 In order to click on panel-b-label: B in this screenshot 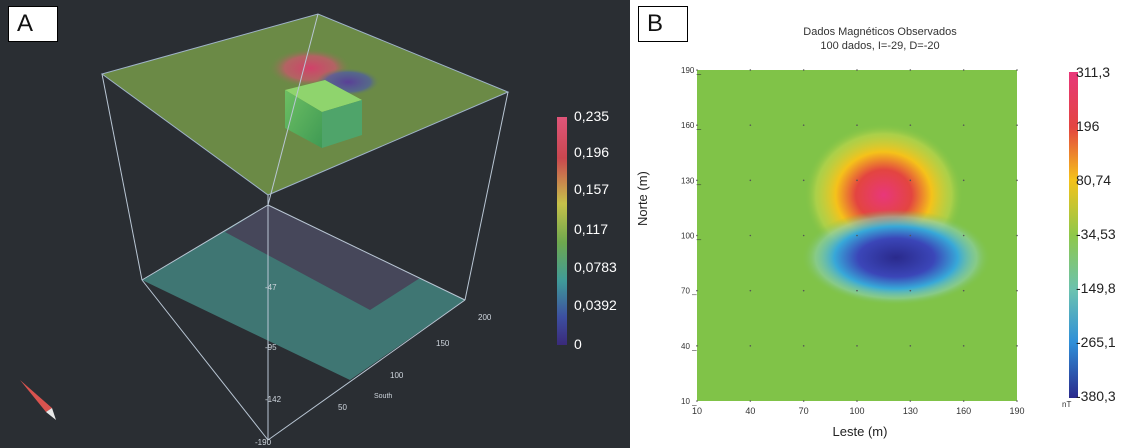, I will do `click(663, 24)`.